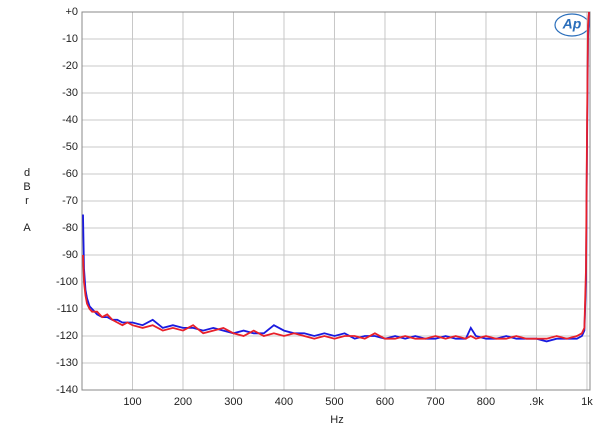 The width and height of the screenshot is (600, 433). I want to click on x-tick-label: 700, so click(435, 402).